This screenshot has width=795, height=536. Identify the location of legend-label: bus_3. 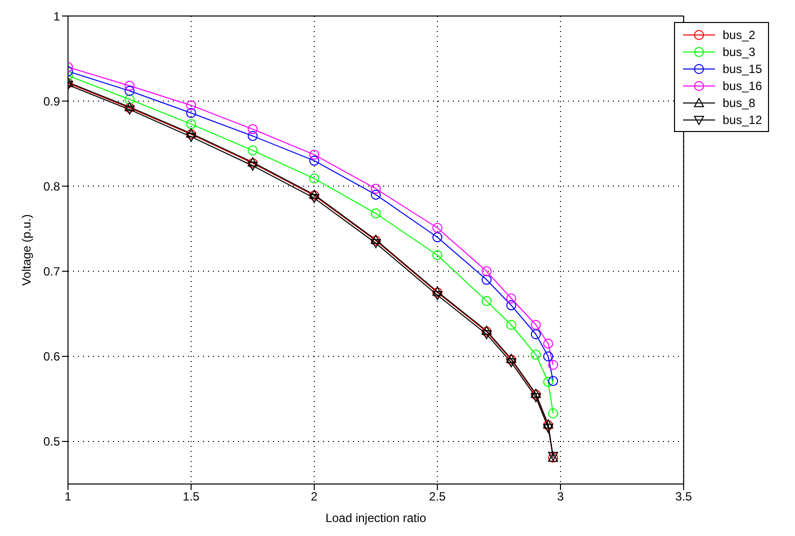
(739, 51).